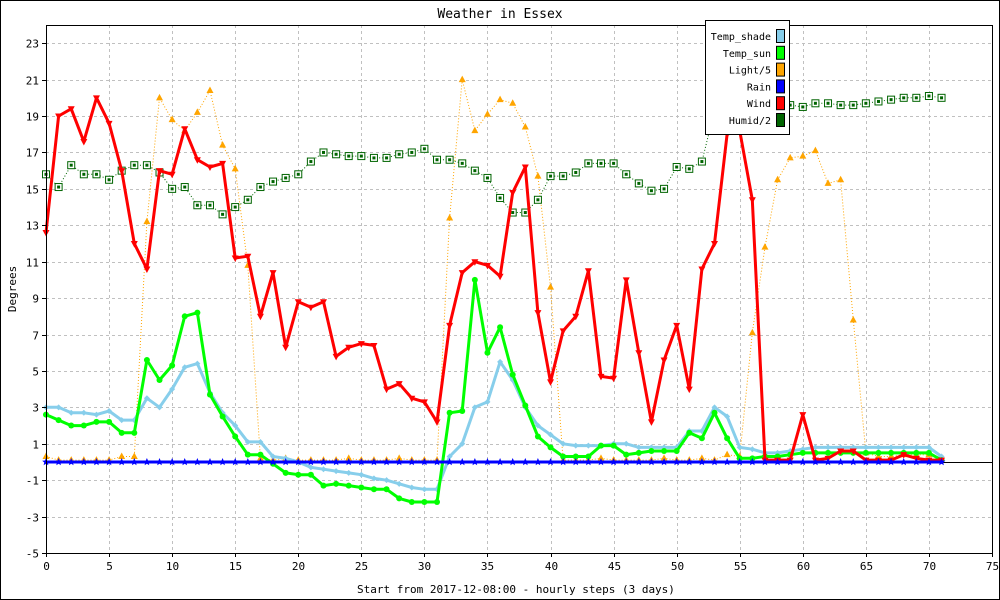 This screenshot has width=1000, height=600. Describe the element at coordinates (757, 69) in the screenshot. I see `legend-item-light-5: Light/5` at that location.